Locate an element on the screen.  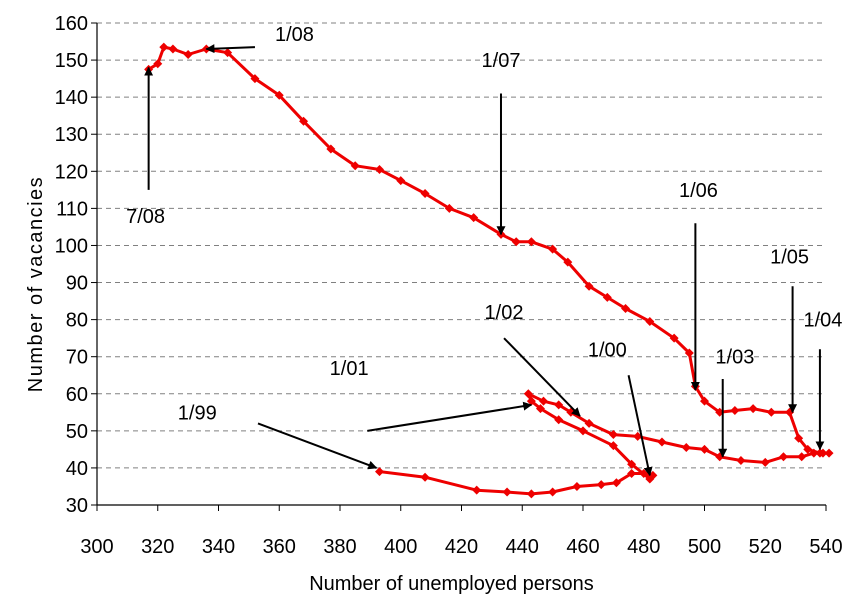
x-tick-label: 420 is located at coordinates (461, 547).